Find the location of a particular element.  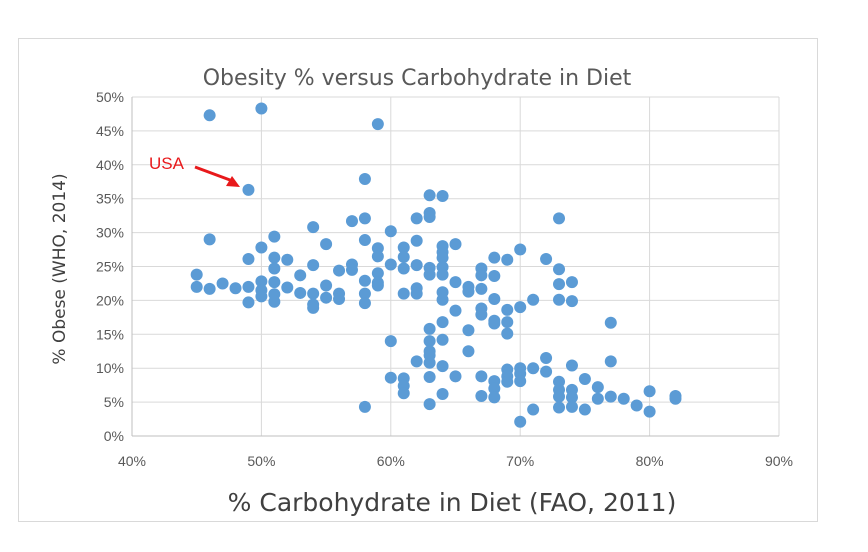

y-tick-label: 50% is located at coordinates (110, 97).